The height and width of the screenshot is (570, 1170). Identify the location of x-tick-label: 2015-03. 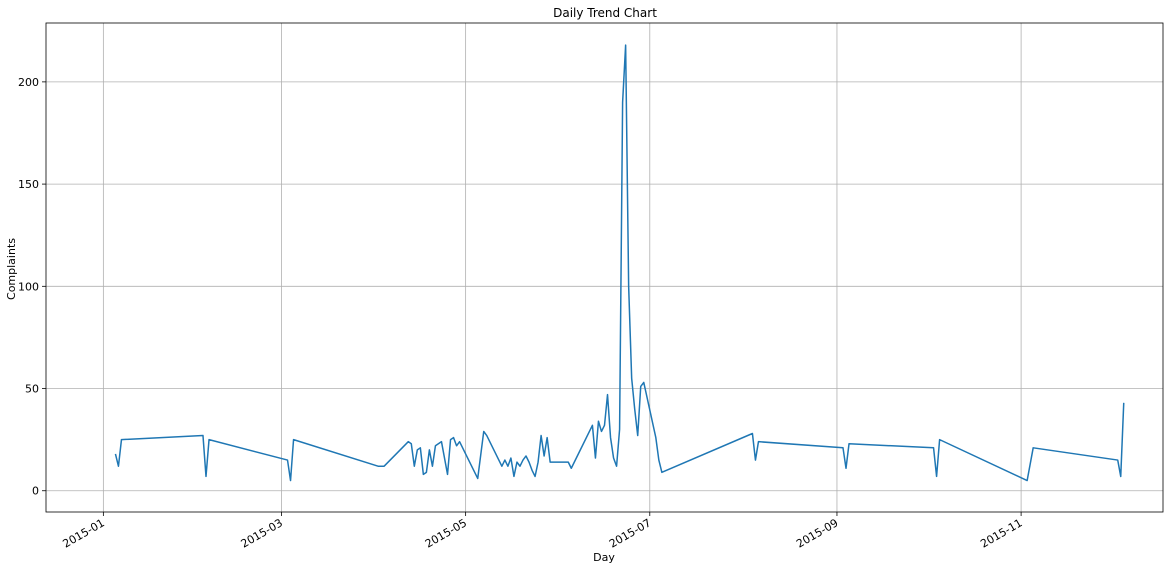
(262, 533).